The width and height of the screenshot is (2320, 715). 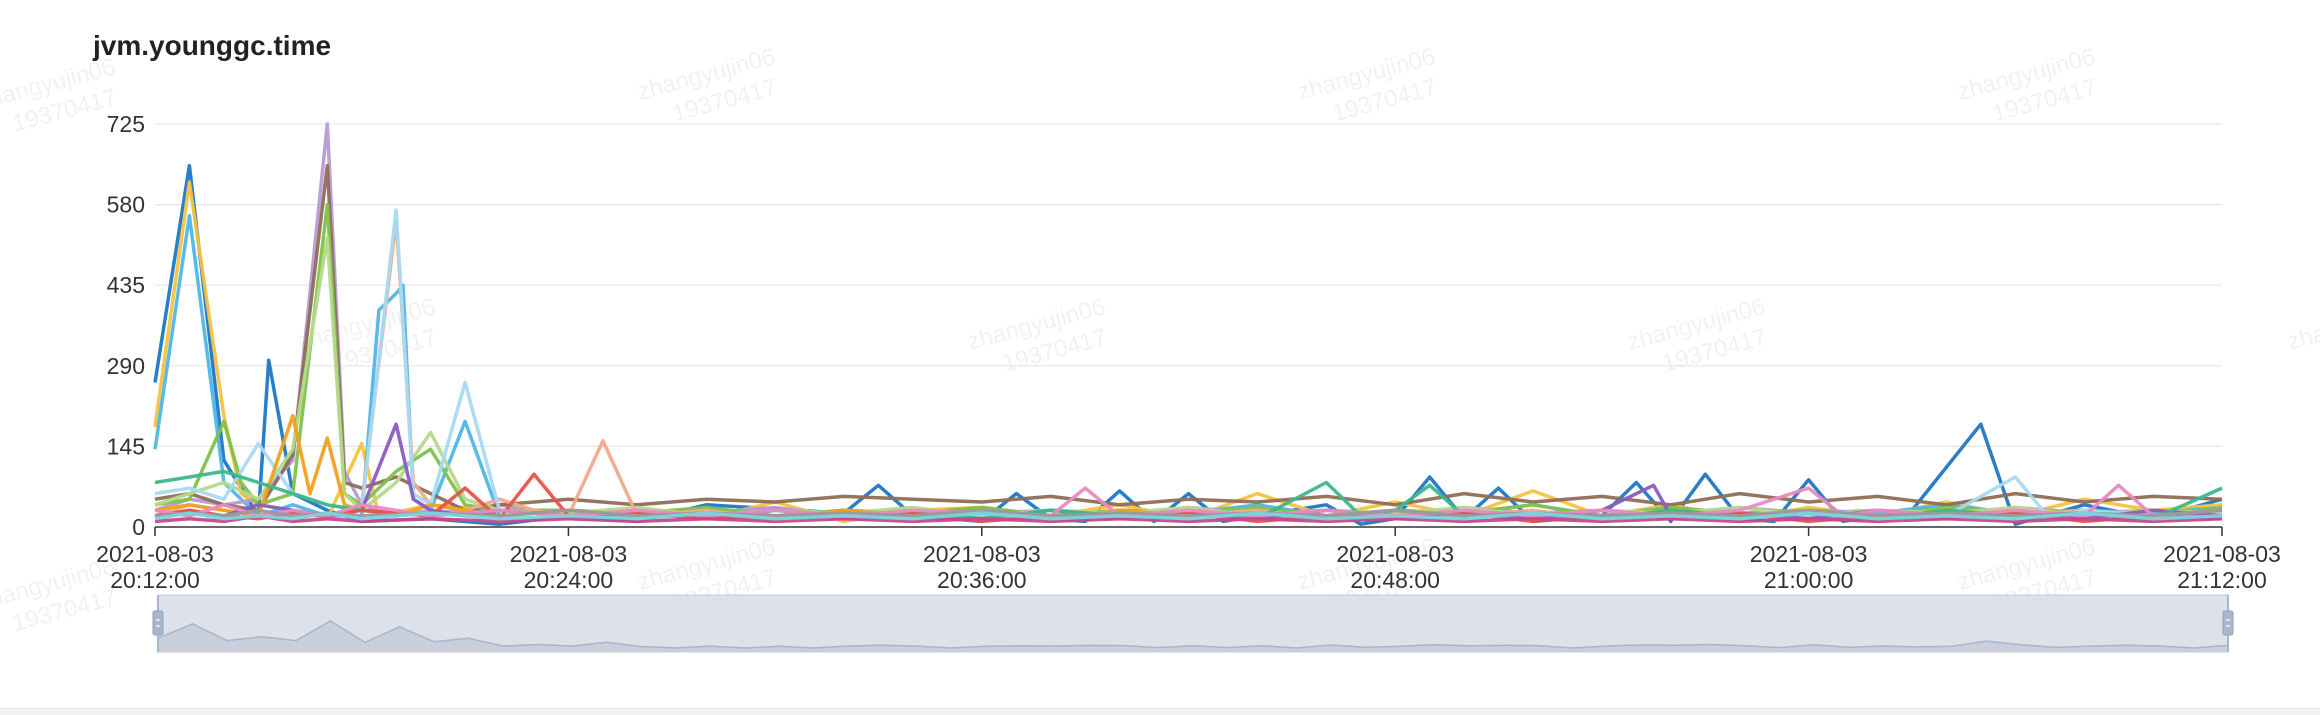 I want to click on y-tick-label: 290, so click(x=126, y=366).